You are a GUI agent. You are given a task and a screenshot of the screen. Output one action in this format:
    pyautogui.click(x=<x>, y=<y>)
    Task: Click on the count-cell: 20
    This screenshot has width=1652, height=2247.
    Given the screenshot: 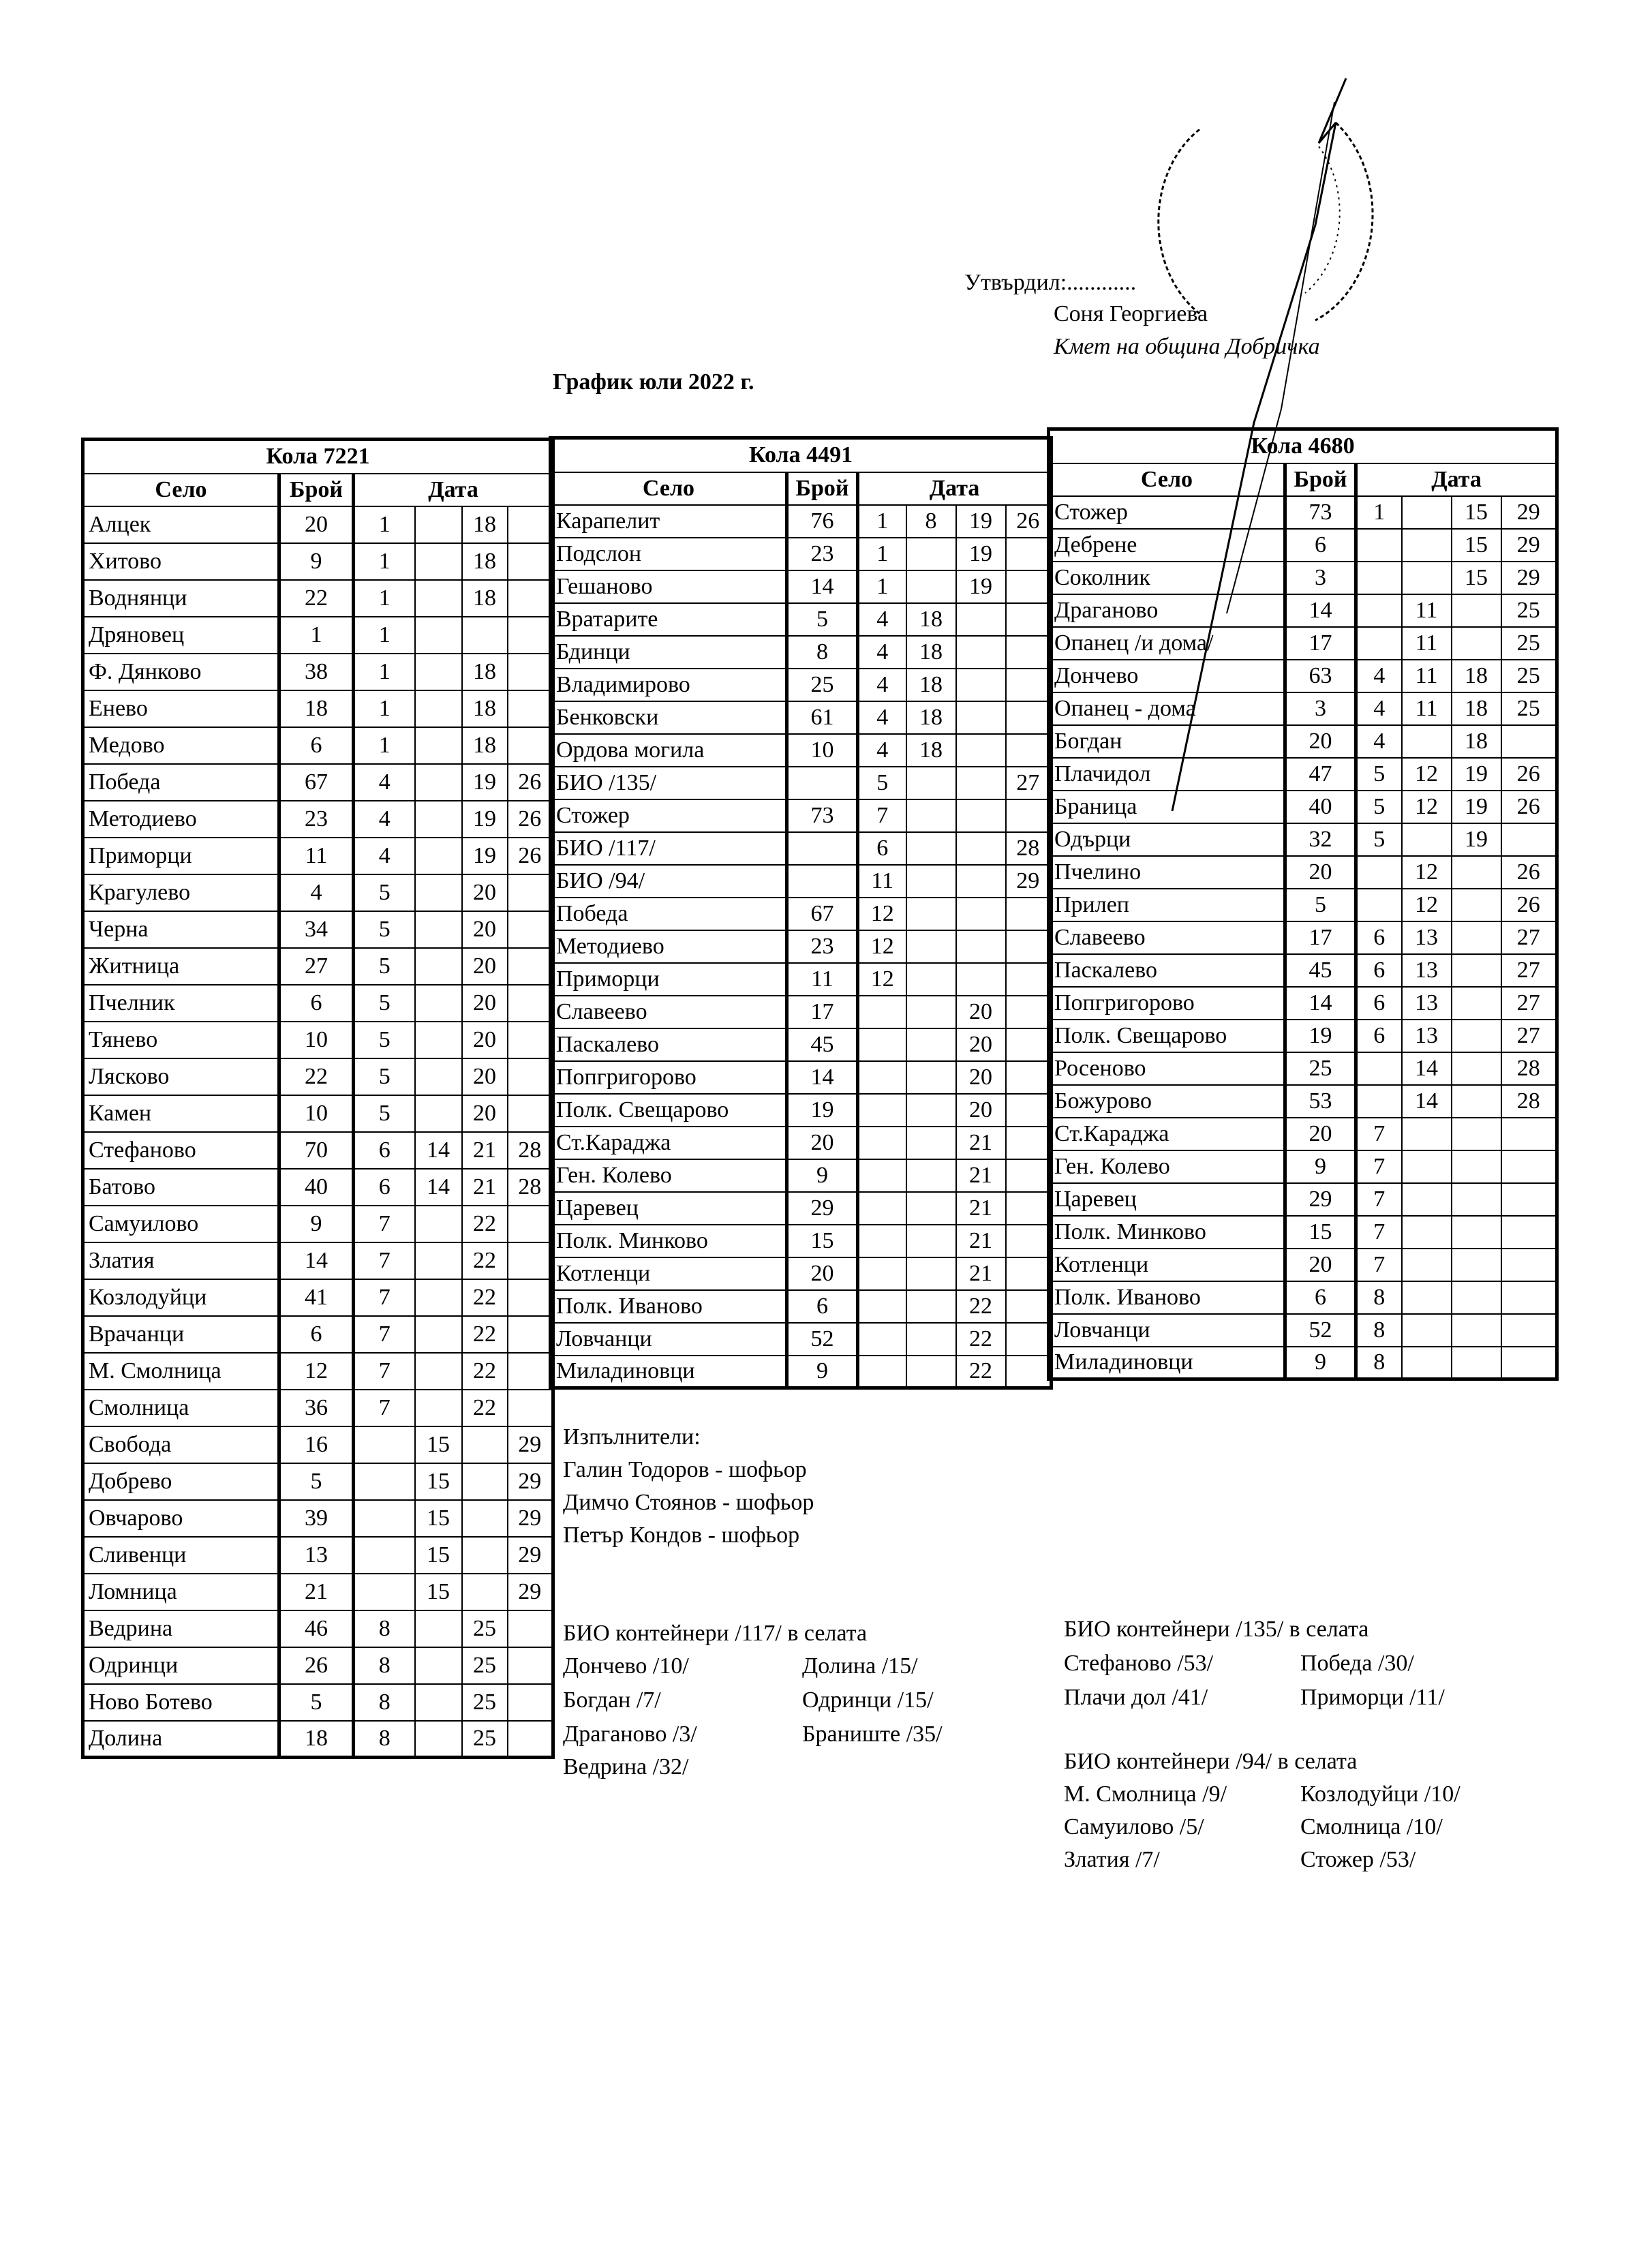 What is the action you would take?
    pyautogui.click(x=1321, y=1133)
    